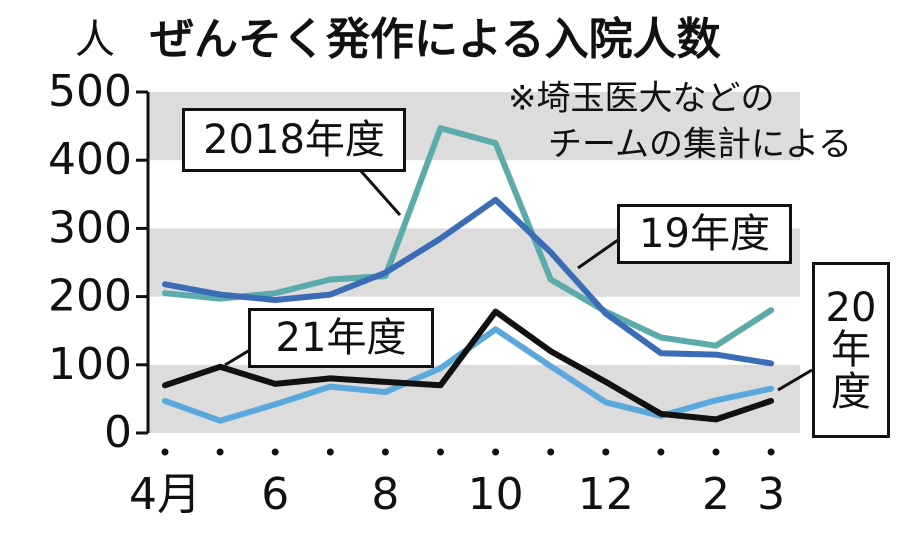  What do you see at coordinates (496, 494) in the screenshot?
I see `x-tick-label: 10` at bounding box center [496, 494].